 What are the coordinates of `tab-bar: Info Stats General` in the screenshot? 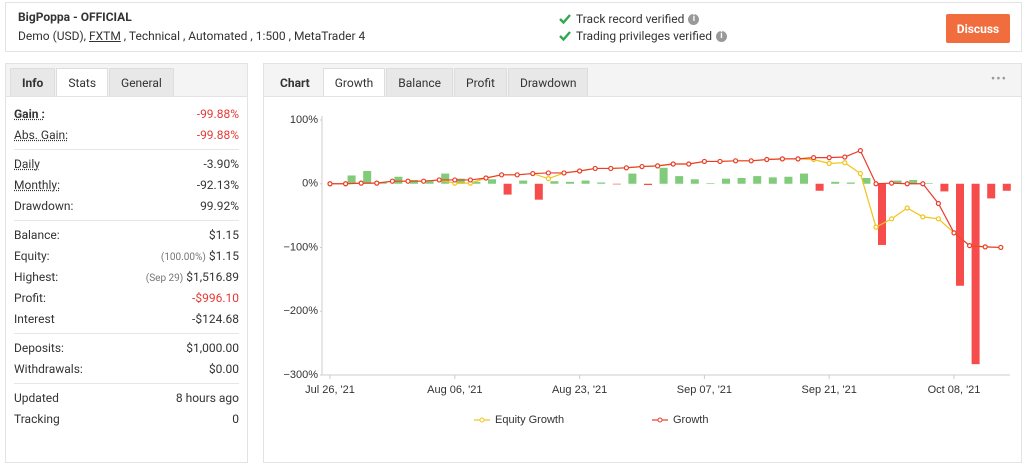 It's located at (126, 80).